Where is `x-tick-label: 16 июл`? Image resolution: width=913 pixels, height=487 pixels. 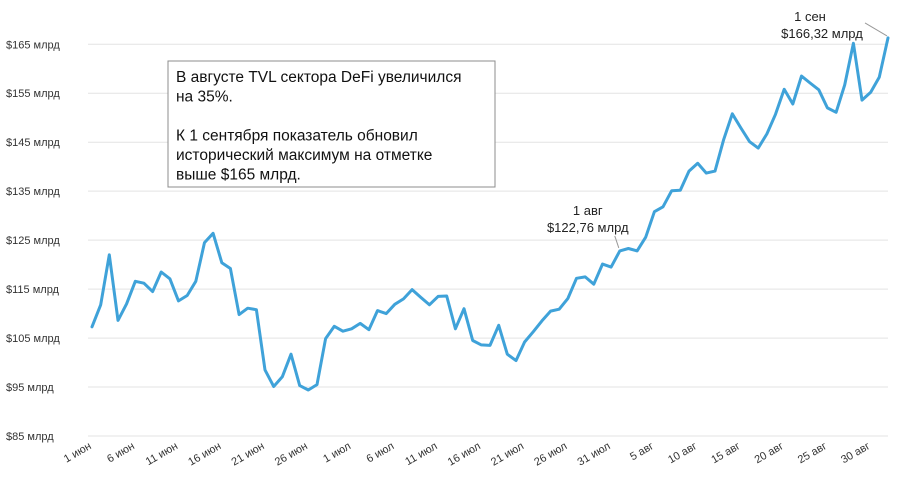 x-tick-label: 16 июл is located at coordinates (464, 454).